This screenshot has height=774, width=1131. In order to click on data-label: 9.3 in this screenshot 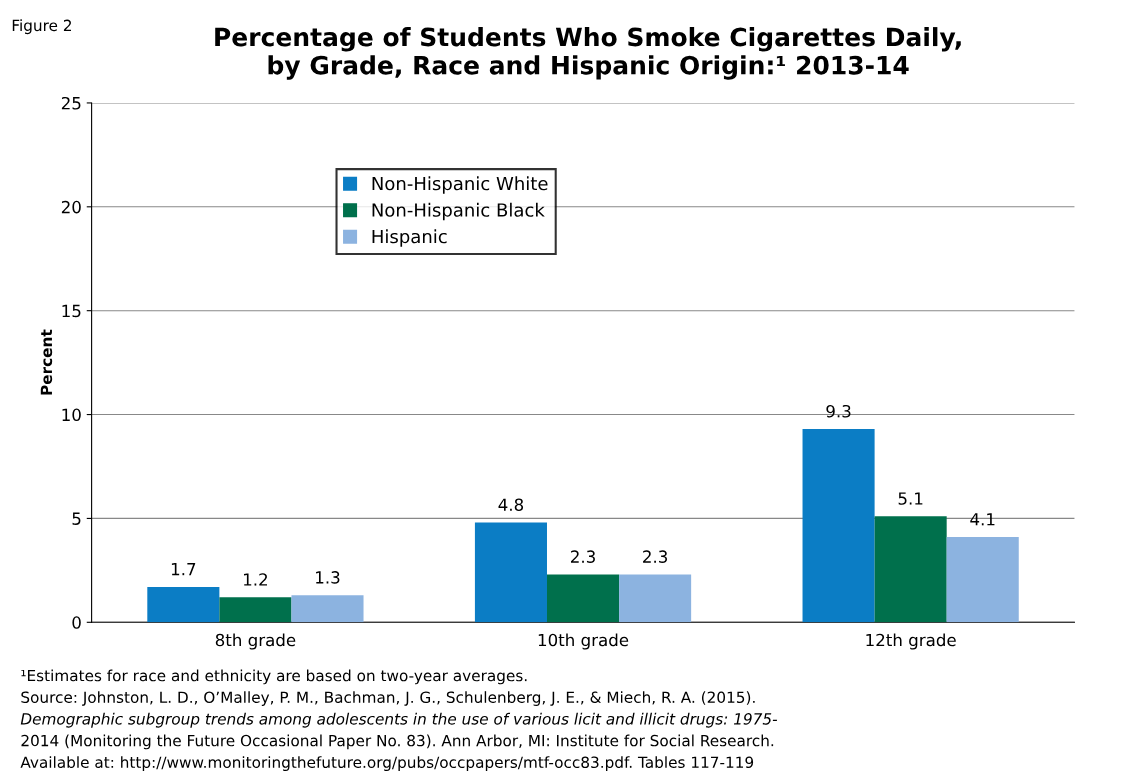, I will do `click(838, 411)`.